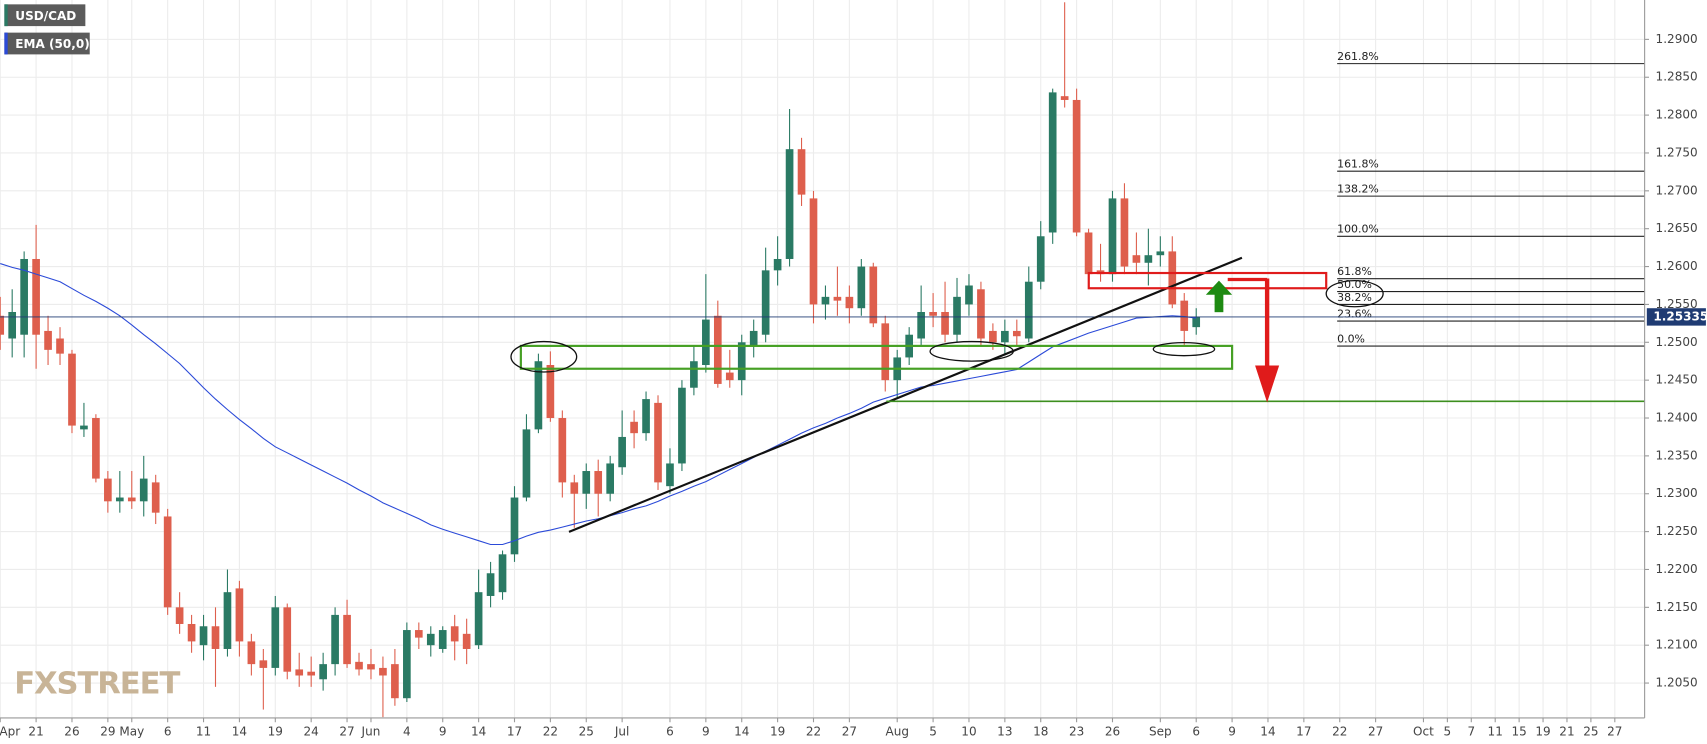 Image resolution: width=1707 pixels, height=744 pixels. What do you see at coordinates (1219, 287) in the screenshot?
I see `arrow-head` at bounding box center [1219, 287].